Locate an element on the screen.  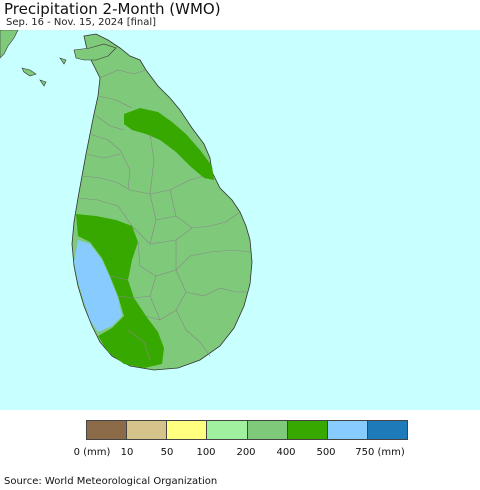
color-legend is located at coordinates (247, 430).